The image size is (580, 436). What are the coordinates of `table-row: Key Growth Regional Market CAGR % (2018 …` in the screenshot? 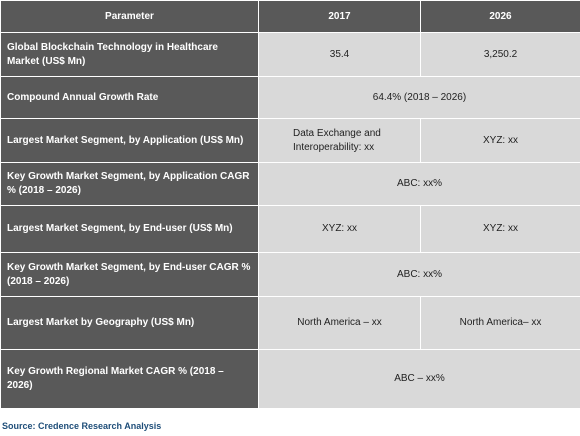 It's located at (290, 379).